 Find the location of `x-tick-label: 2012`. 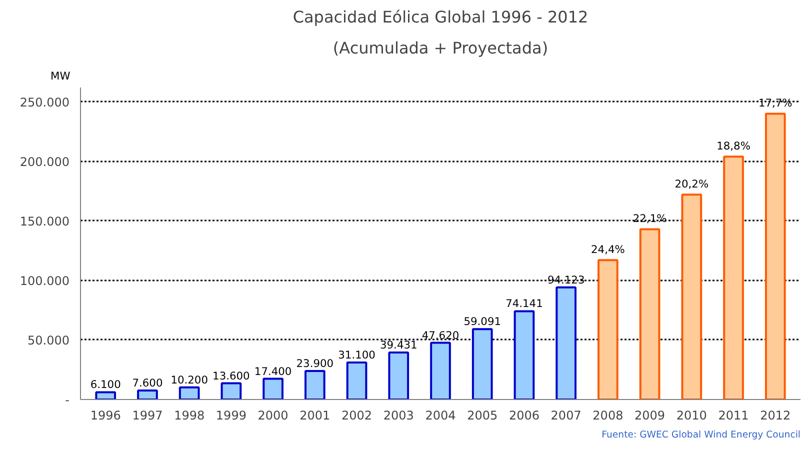

x-tick-label: 2012 is located at coordinates (775, 415).